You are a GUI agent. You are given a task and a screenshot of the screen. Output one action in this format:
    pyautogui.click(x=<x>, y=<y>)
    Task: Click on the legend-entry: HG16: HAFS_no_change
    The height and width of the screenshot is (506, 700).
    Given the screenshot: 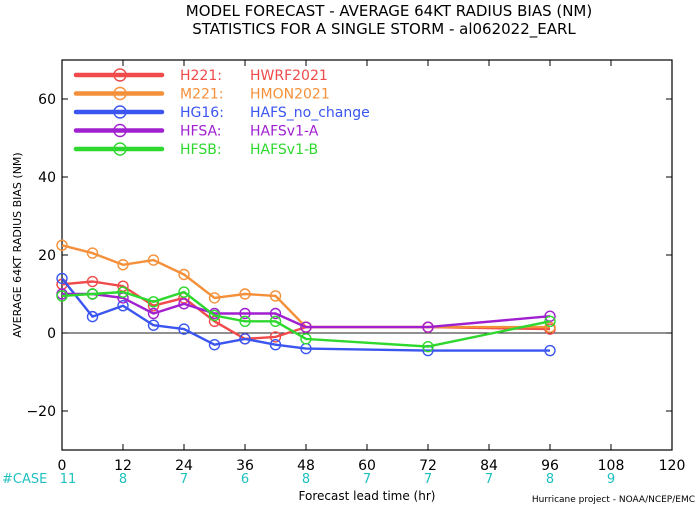 What is the action you would take?
    pyautogui.click(x=221, y=113)
    